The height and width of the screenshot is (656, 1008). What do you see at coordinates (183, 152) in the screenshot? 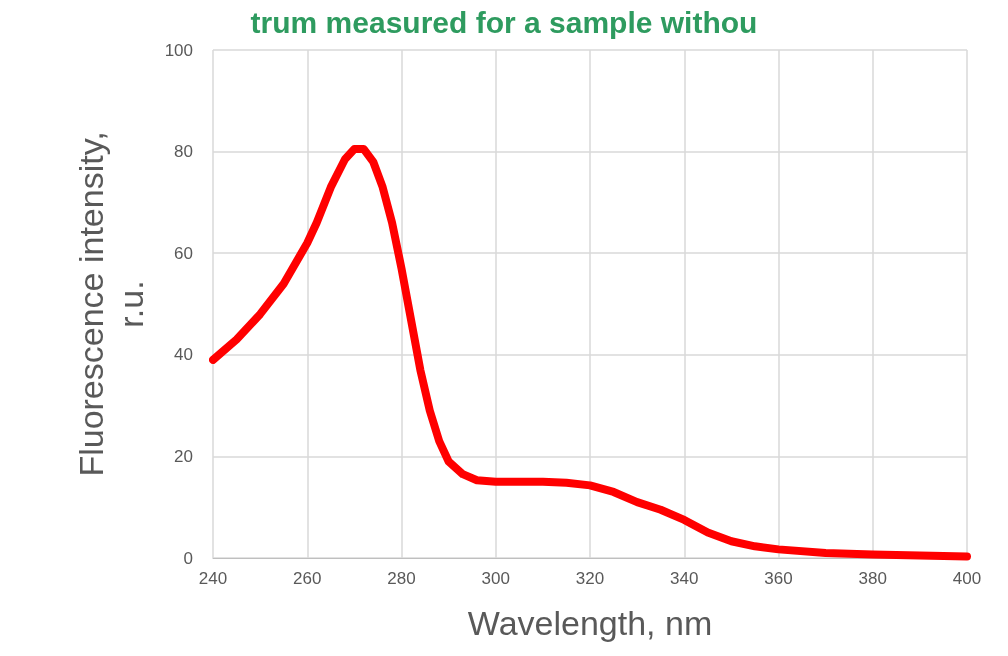
I see `y-tick-label: 80` at bounding box center [183, 152].